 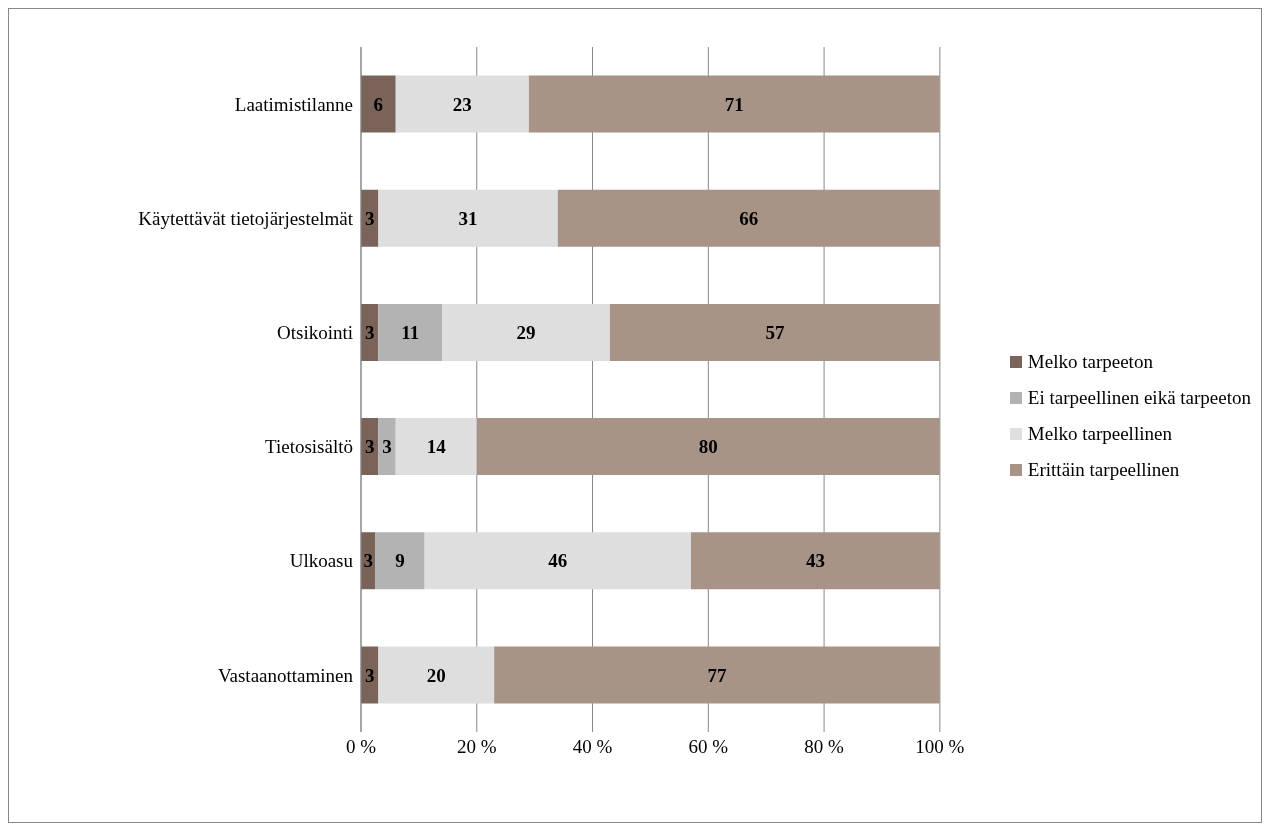 I want to click on data-label: 23, so click(x=462, y=104).